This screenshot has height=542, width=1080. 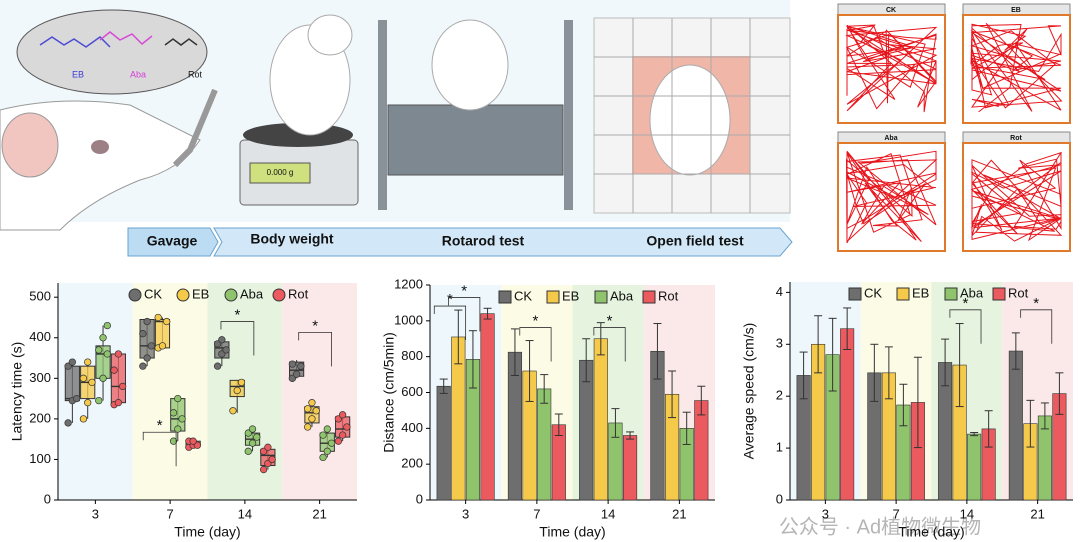 I want to click on y-tick-label: 1200, so click(x=408, y=283).